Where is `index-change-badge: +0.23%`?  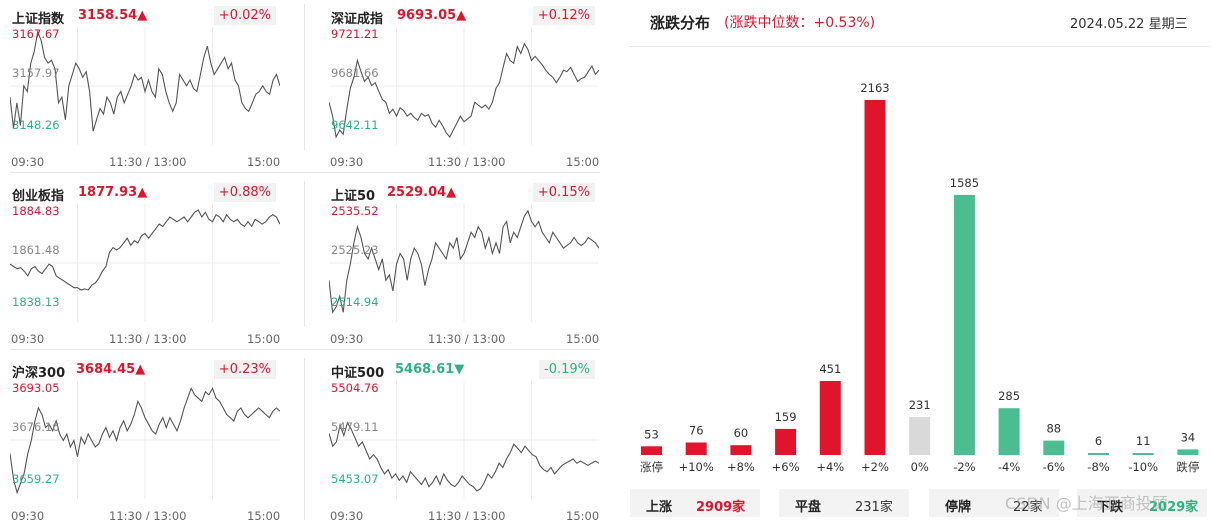 index-change-badge: +0.23% is located at coordinates (244, 369).